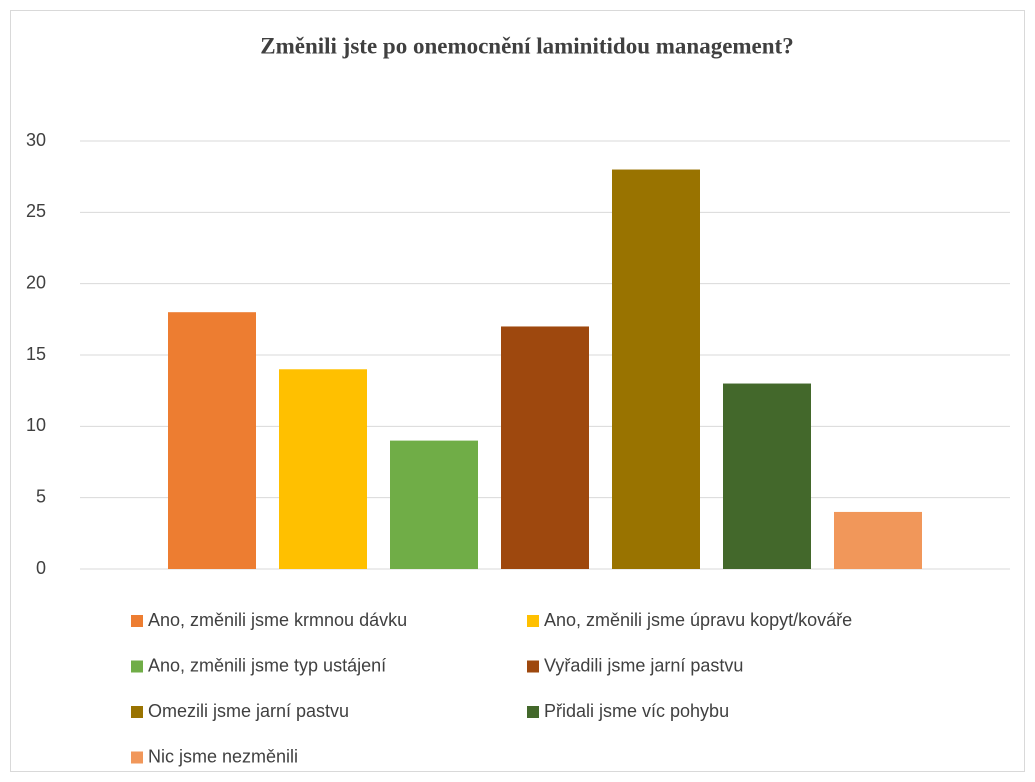 This screenshot has height=782, width=1035. What do you see at coordinates (36, 425) in the screenshot?
I see `y-tick-label: 10` at bounding box center [36, 425].